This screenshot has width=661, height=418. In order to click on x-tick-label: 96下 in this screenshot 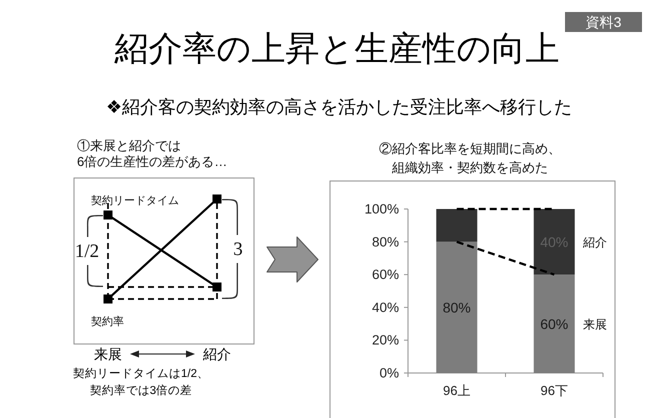, I will do `click(554, 390)`.